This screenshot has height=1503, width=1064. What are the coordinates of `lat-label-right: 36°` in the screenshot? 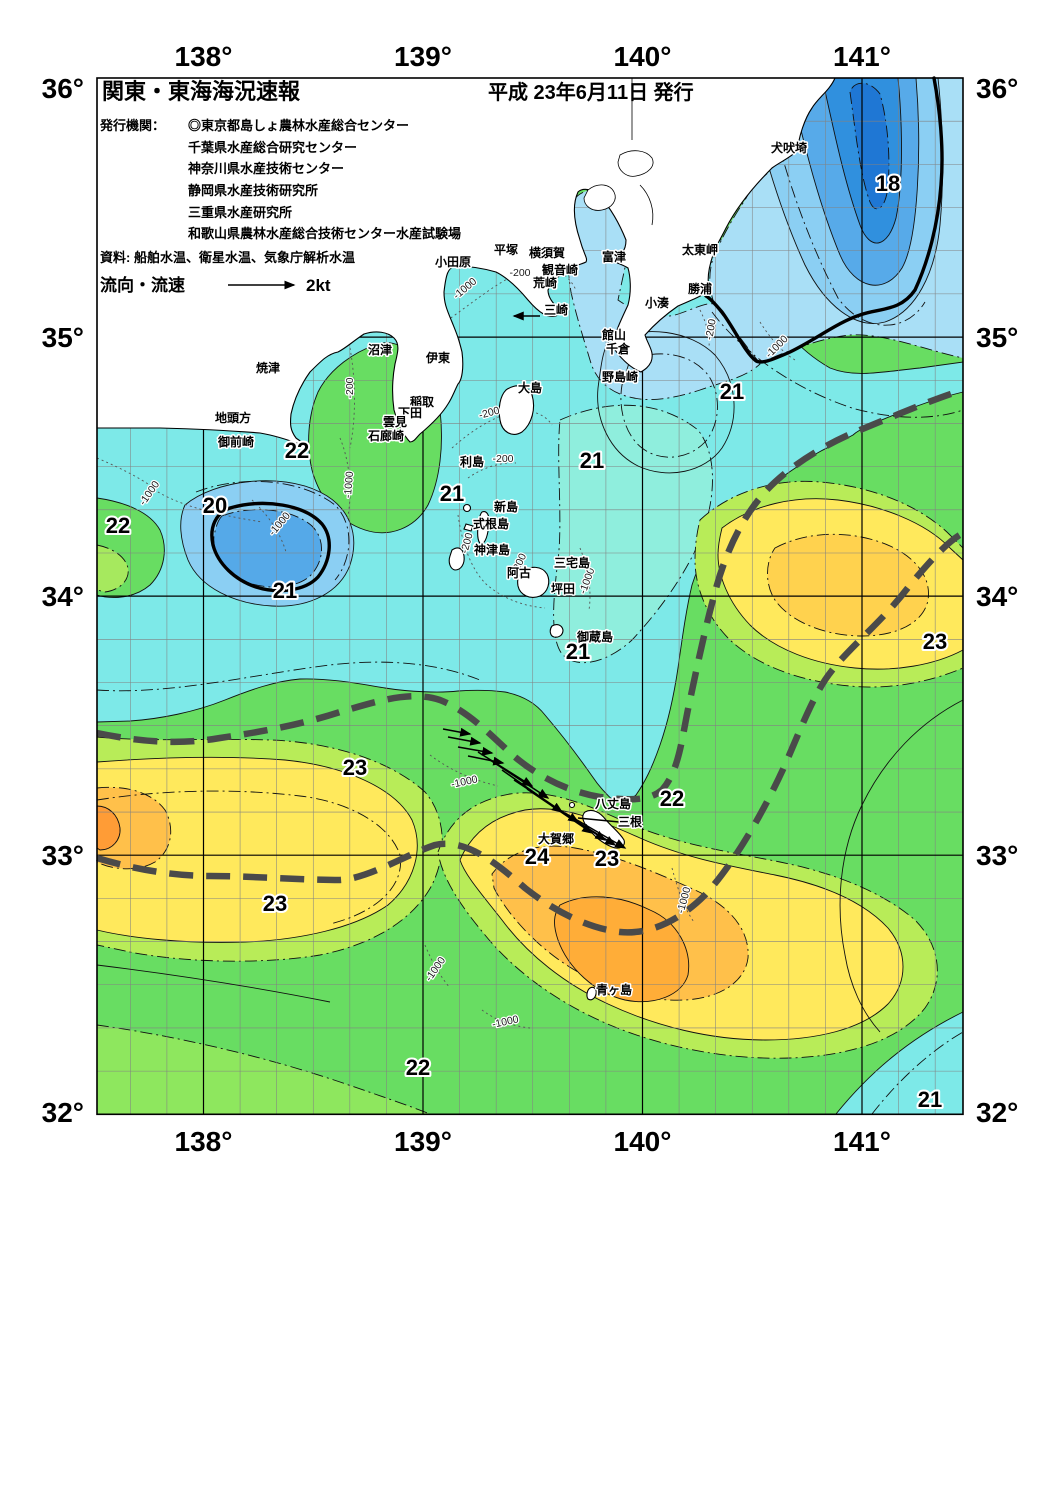 It's located at (997, 88).